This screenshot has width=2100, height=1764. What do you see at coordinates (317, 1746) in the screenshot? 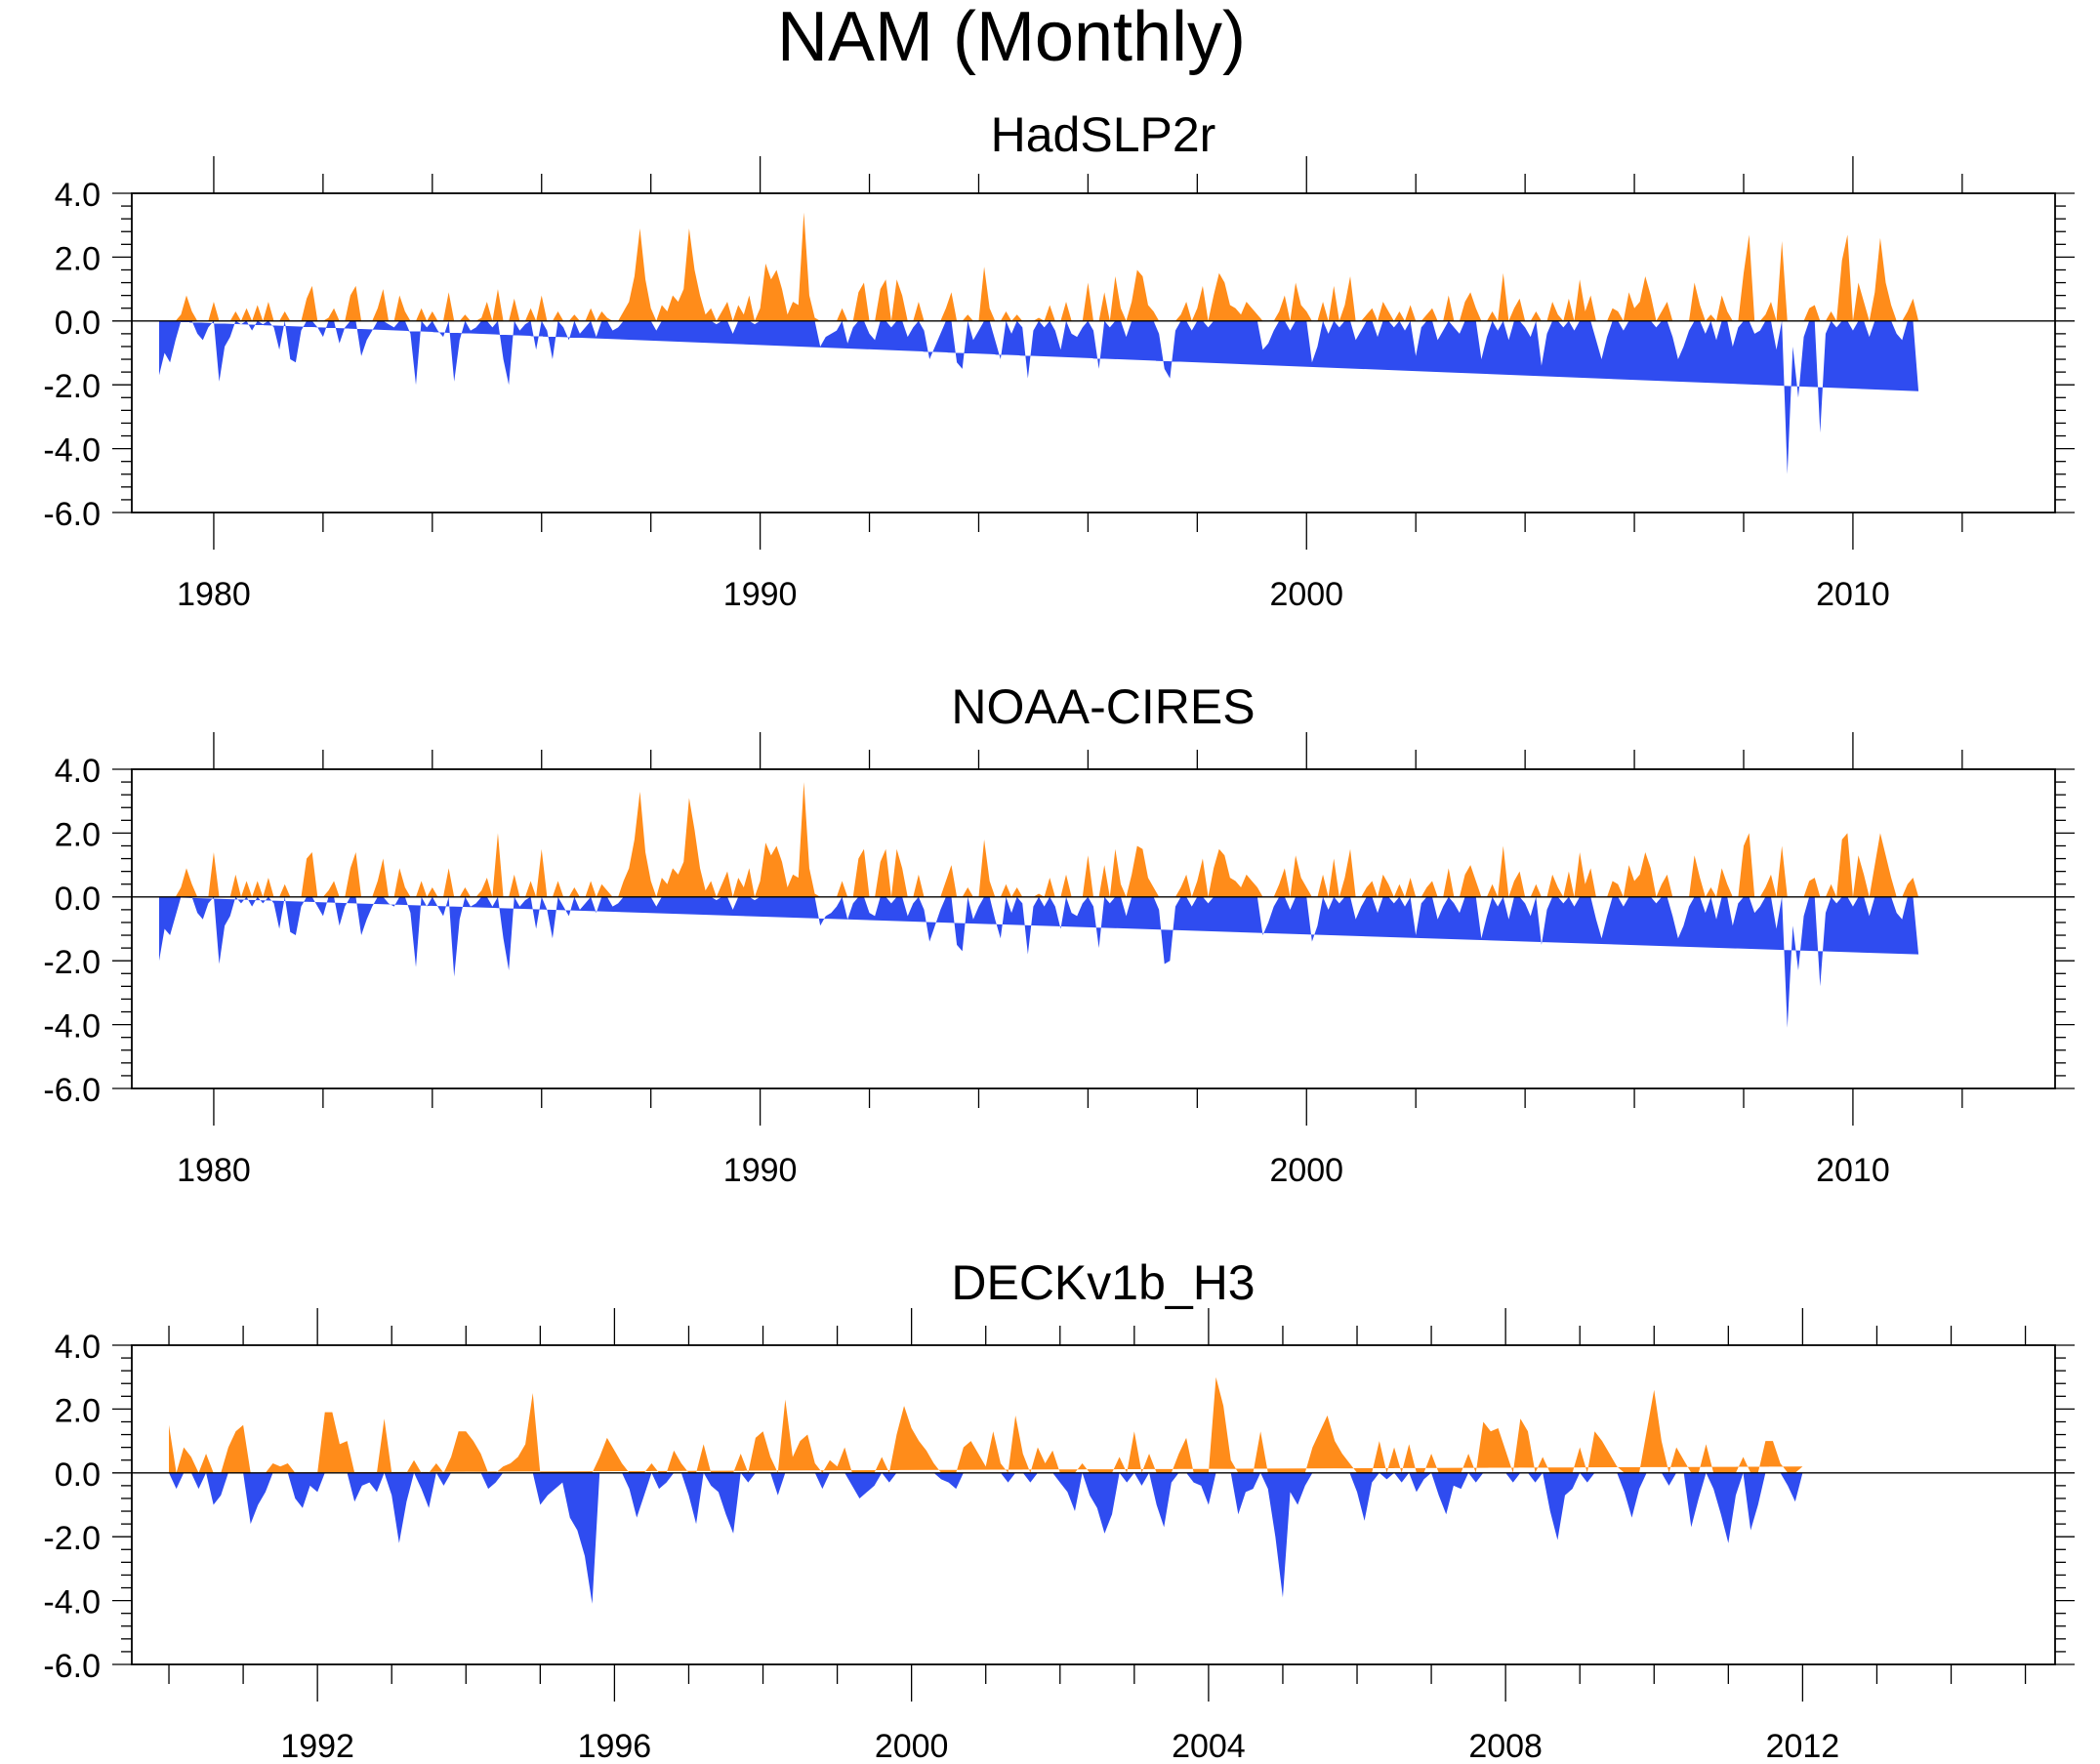
I see `x-tick-label: 1992` at bounding box center [317, 1746].